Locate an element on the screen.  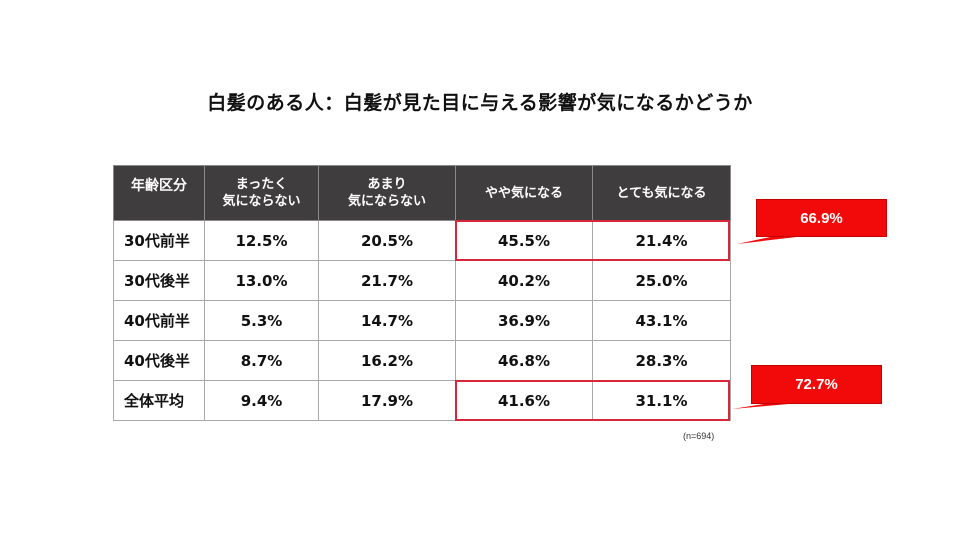
highlight-box-row1 is located at coordinates (592, 240).